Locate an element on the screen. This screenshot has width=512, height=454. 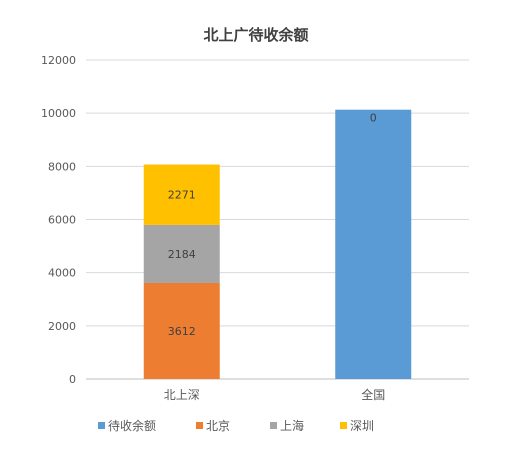
y-tick-label: 10000 is located at coordinates (58, 113).